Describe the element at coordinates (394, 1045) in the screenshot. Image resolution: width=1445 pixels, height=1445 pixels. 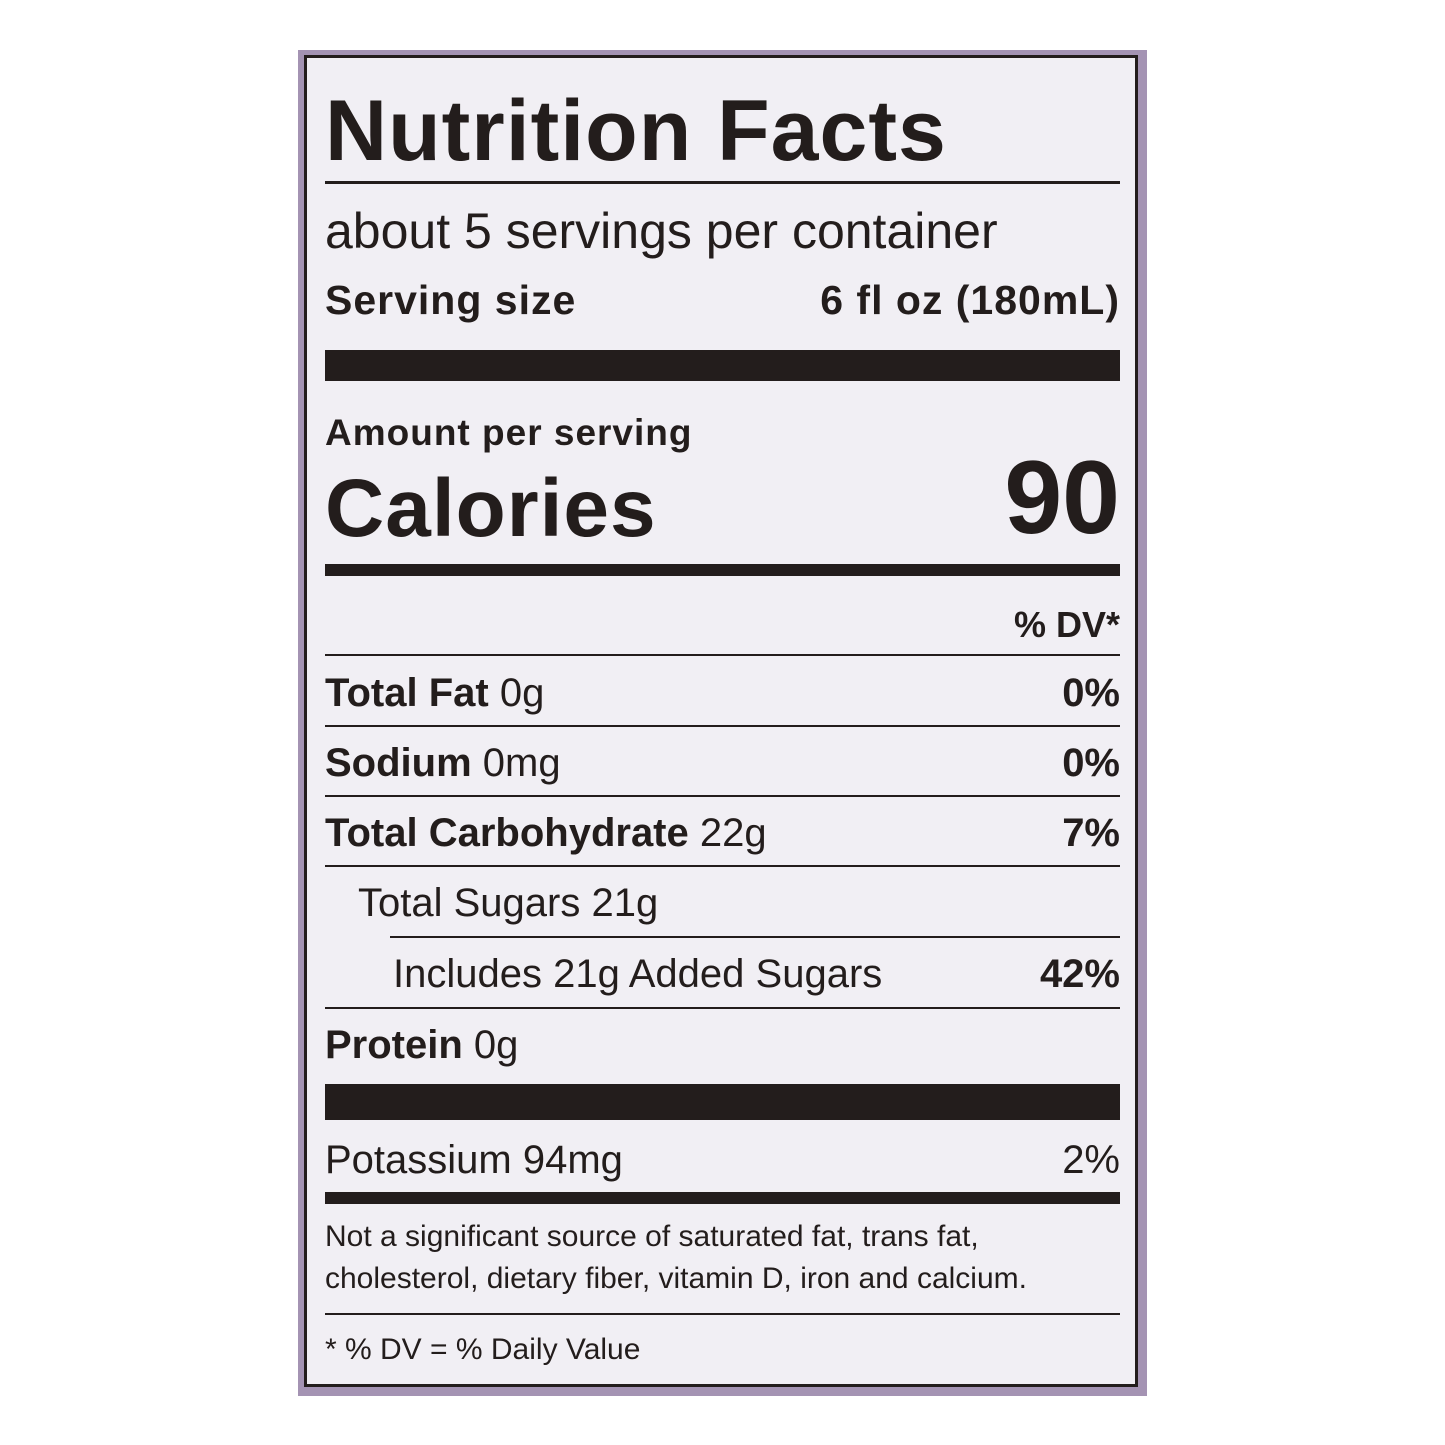
I see `nutrient-name: Protein` at that location.